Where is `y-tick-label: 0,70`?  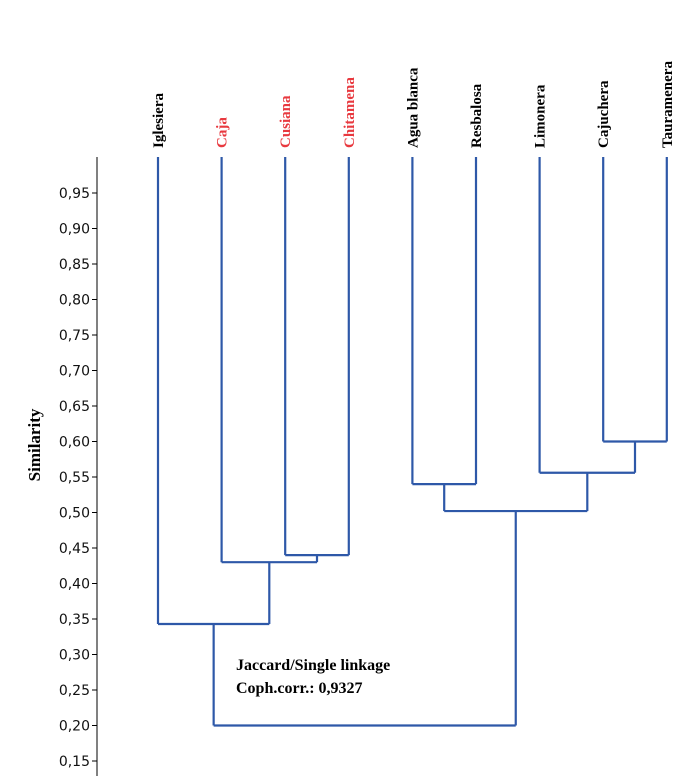 y-tick-label: 0,70 is located at coordinates (74, 372).